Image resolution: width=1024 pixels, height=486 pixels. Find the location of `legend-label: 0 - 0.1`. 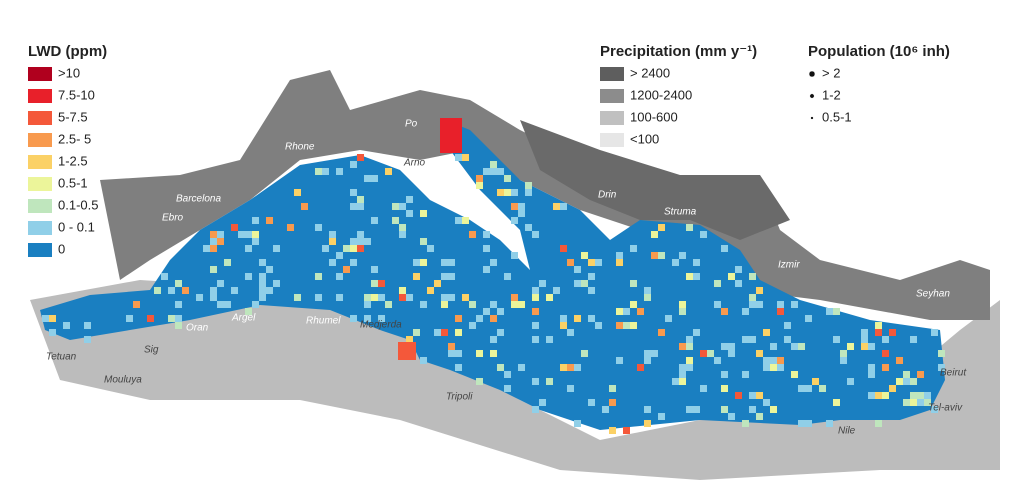

legend-label: 0 - 0.1 is located at coordinates (76, 226).